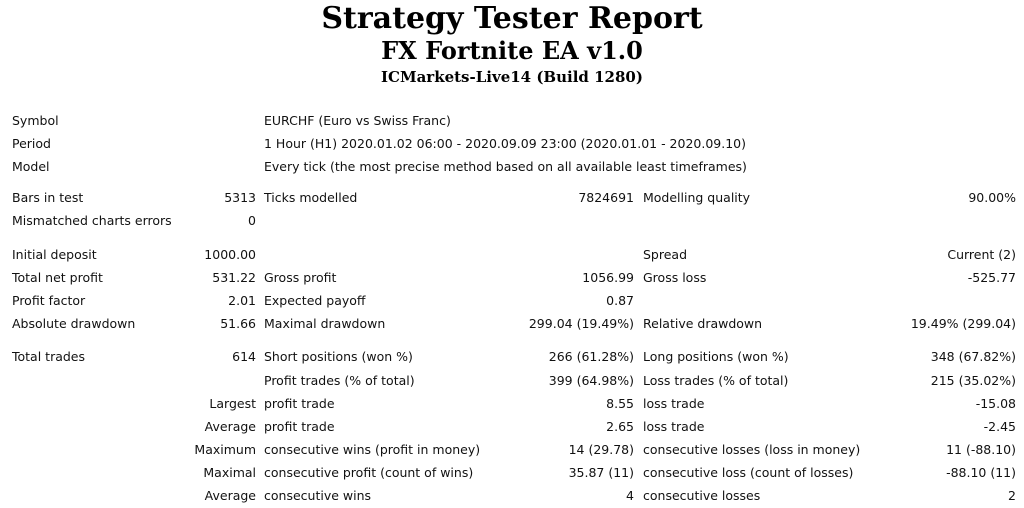 This screenshot has width=1024, height=508. What do you see at coordinates (581, 323) in the screenshot?
I see `maxdd-value: 299.04 (19.49%)` at bounding box center [581, 323].